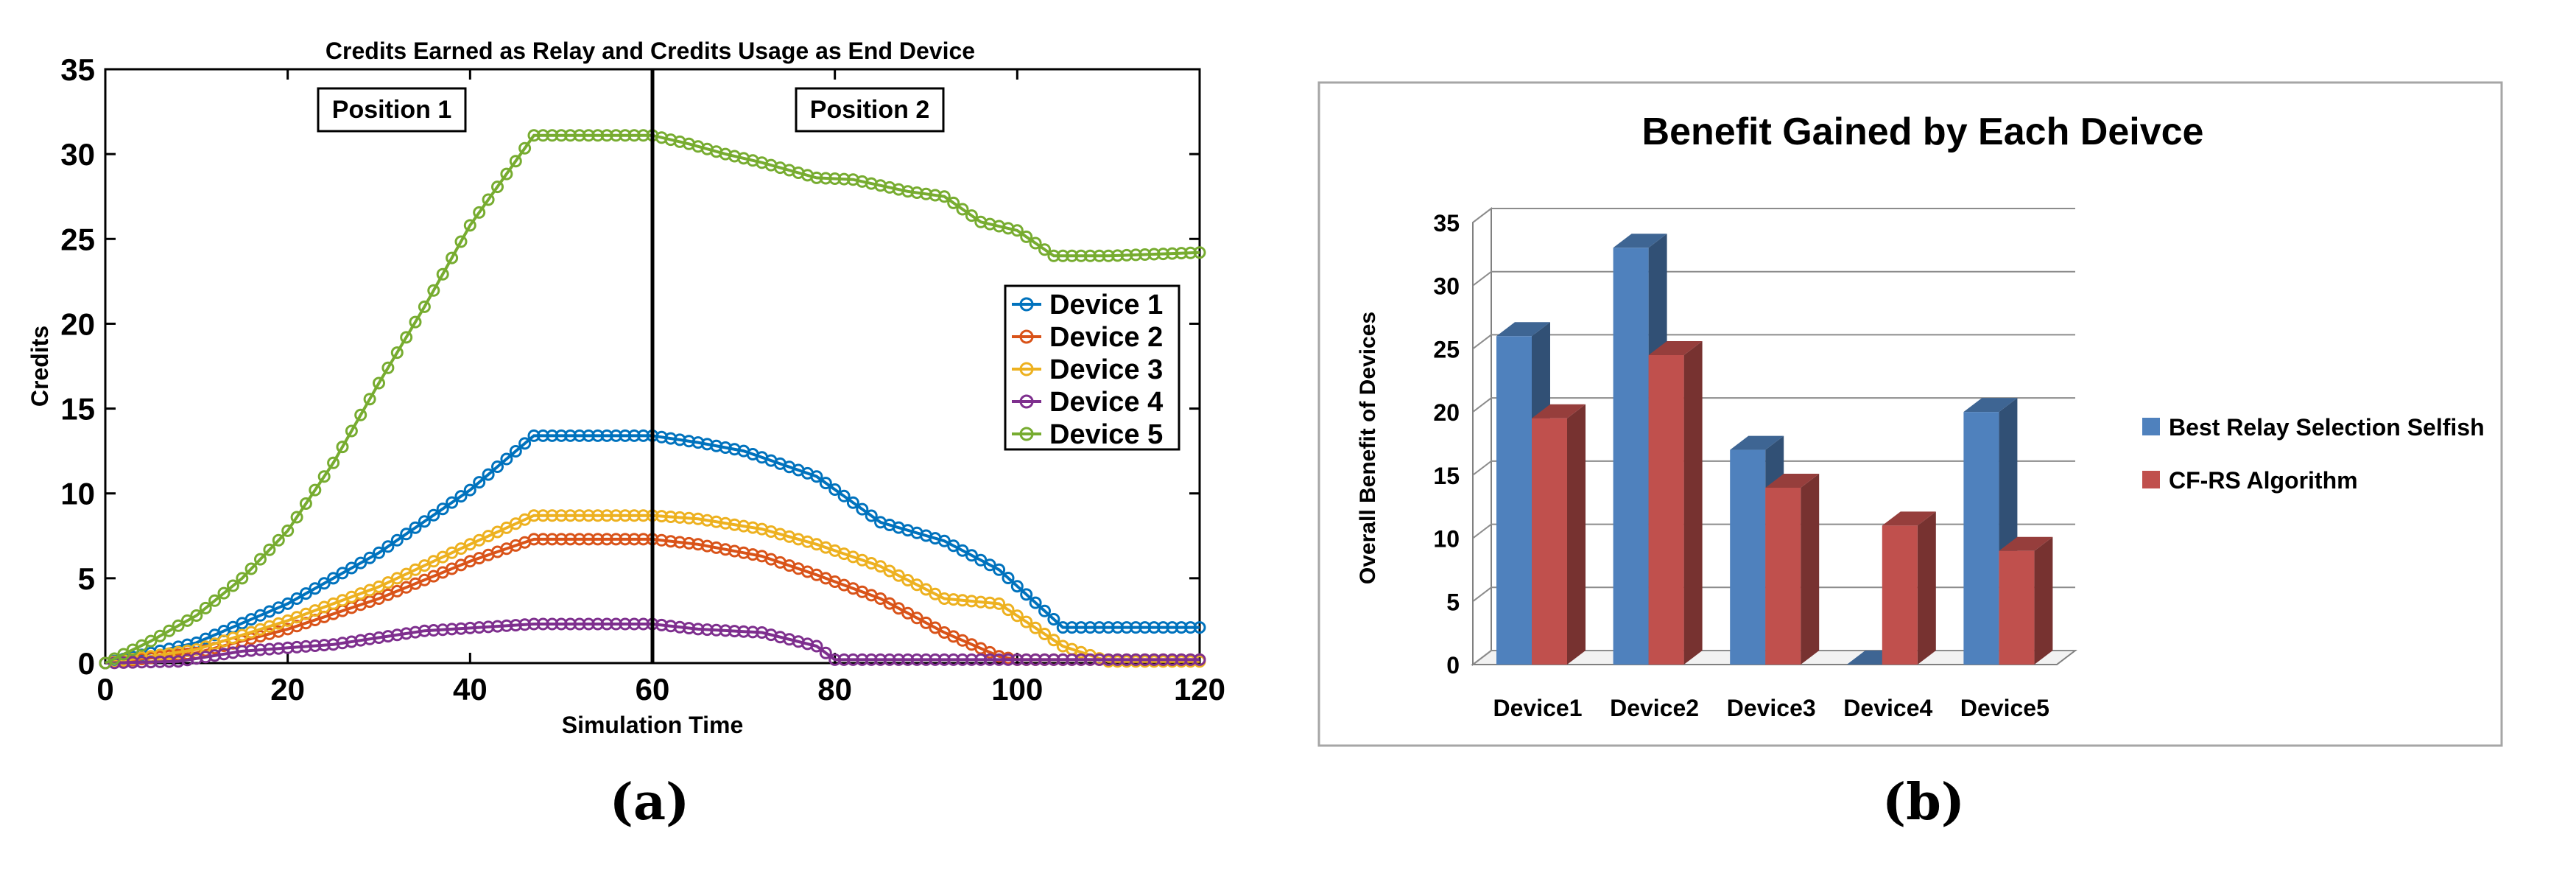 This screenshot has height=876, width=2576. What do you see at coordinates (1792, 569) in the screenshot?
I see `bar-cf-rs-algorithm-device3` at bounding box center [1792, 569].